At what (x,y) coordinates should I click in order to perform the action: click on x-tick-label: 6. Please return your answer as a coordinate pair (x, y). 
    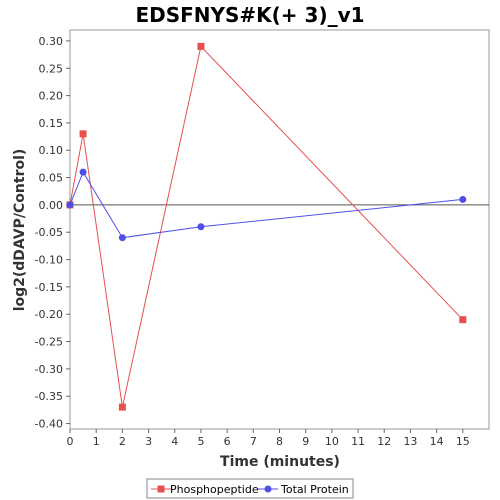
    Looking at the image, I should click on (227, 441).